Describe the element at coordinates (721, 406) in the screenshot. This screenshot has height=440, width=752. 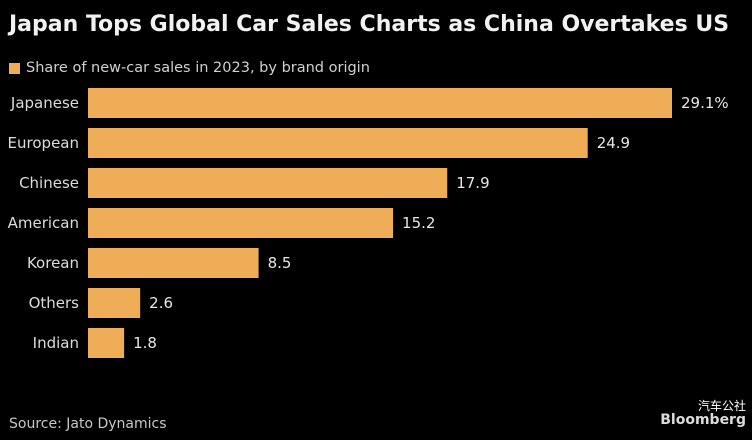
I see `watermark: 汽车公社` at that location.